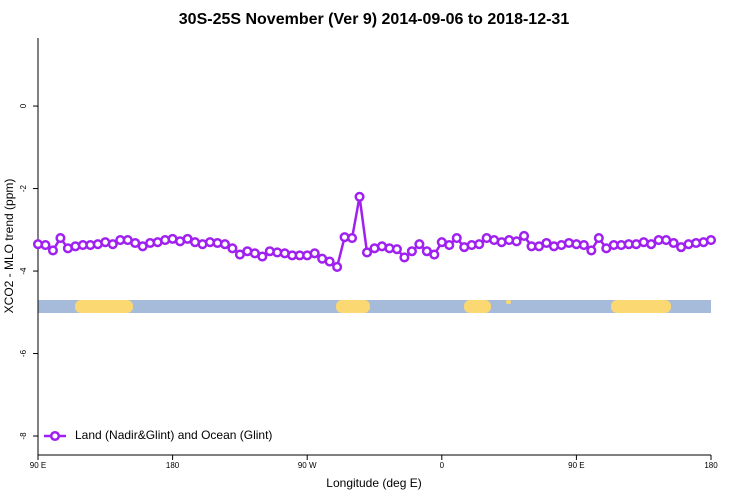 The height and width of the screenshot is (500, 750). I want to click on x-tick-label: 0, so click(442, 465).